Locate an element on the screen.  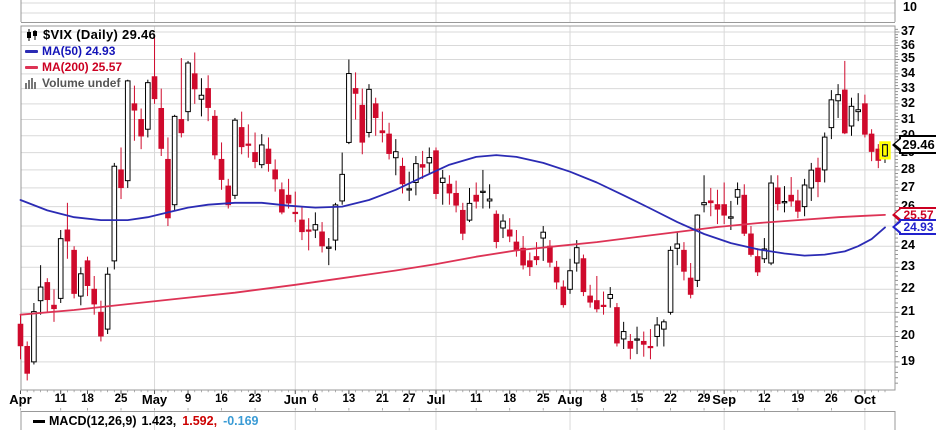
legend-symbol-row: $VIX (Daily) 29.46 is located at coordinates (90, 35).